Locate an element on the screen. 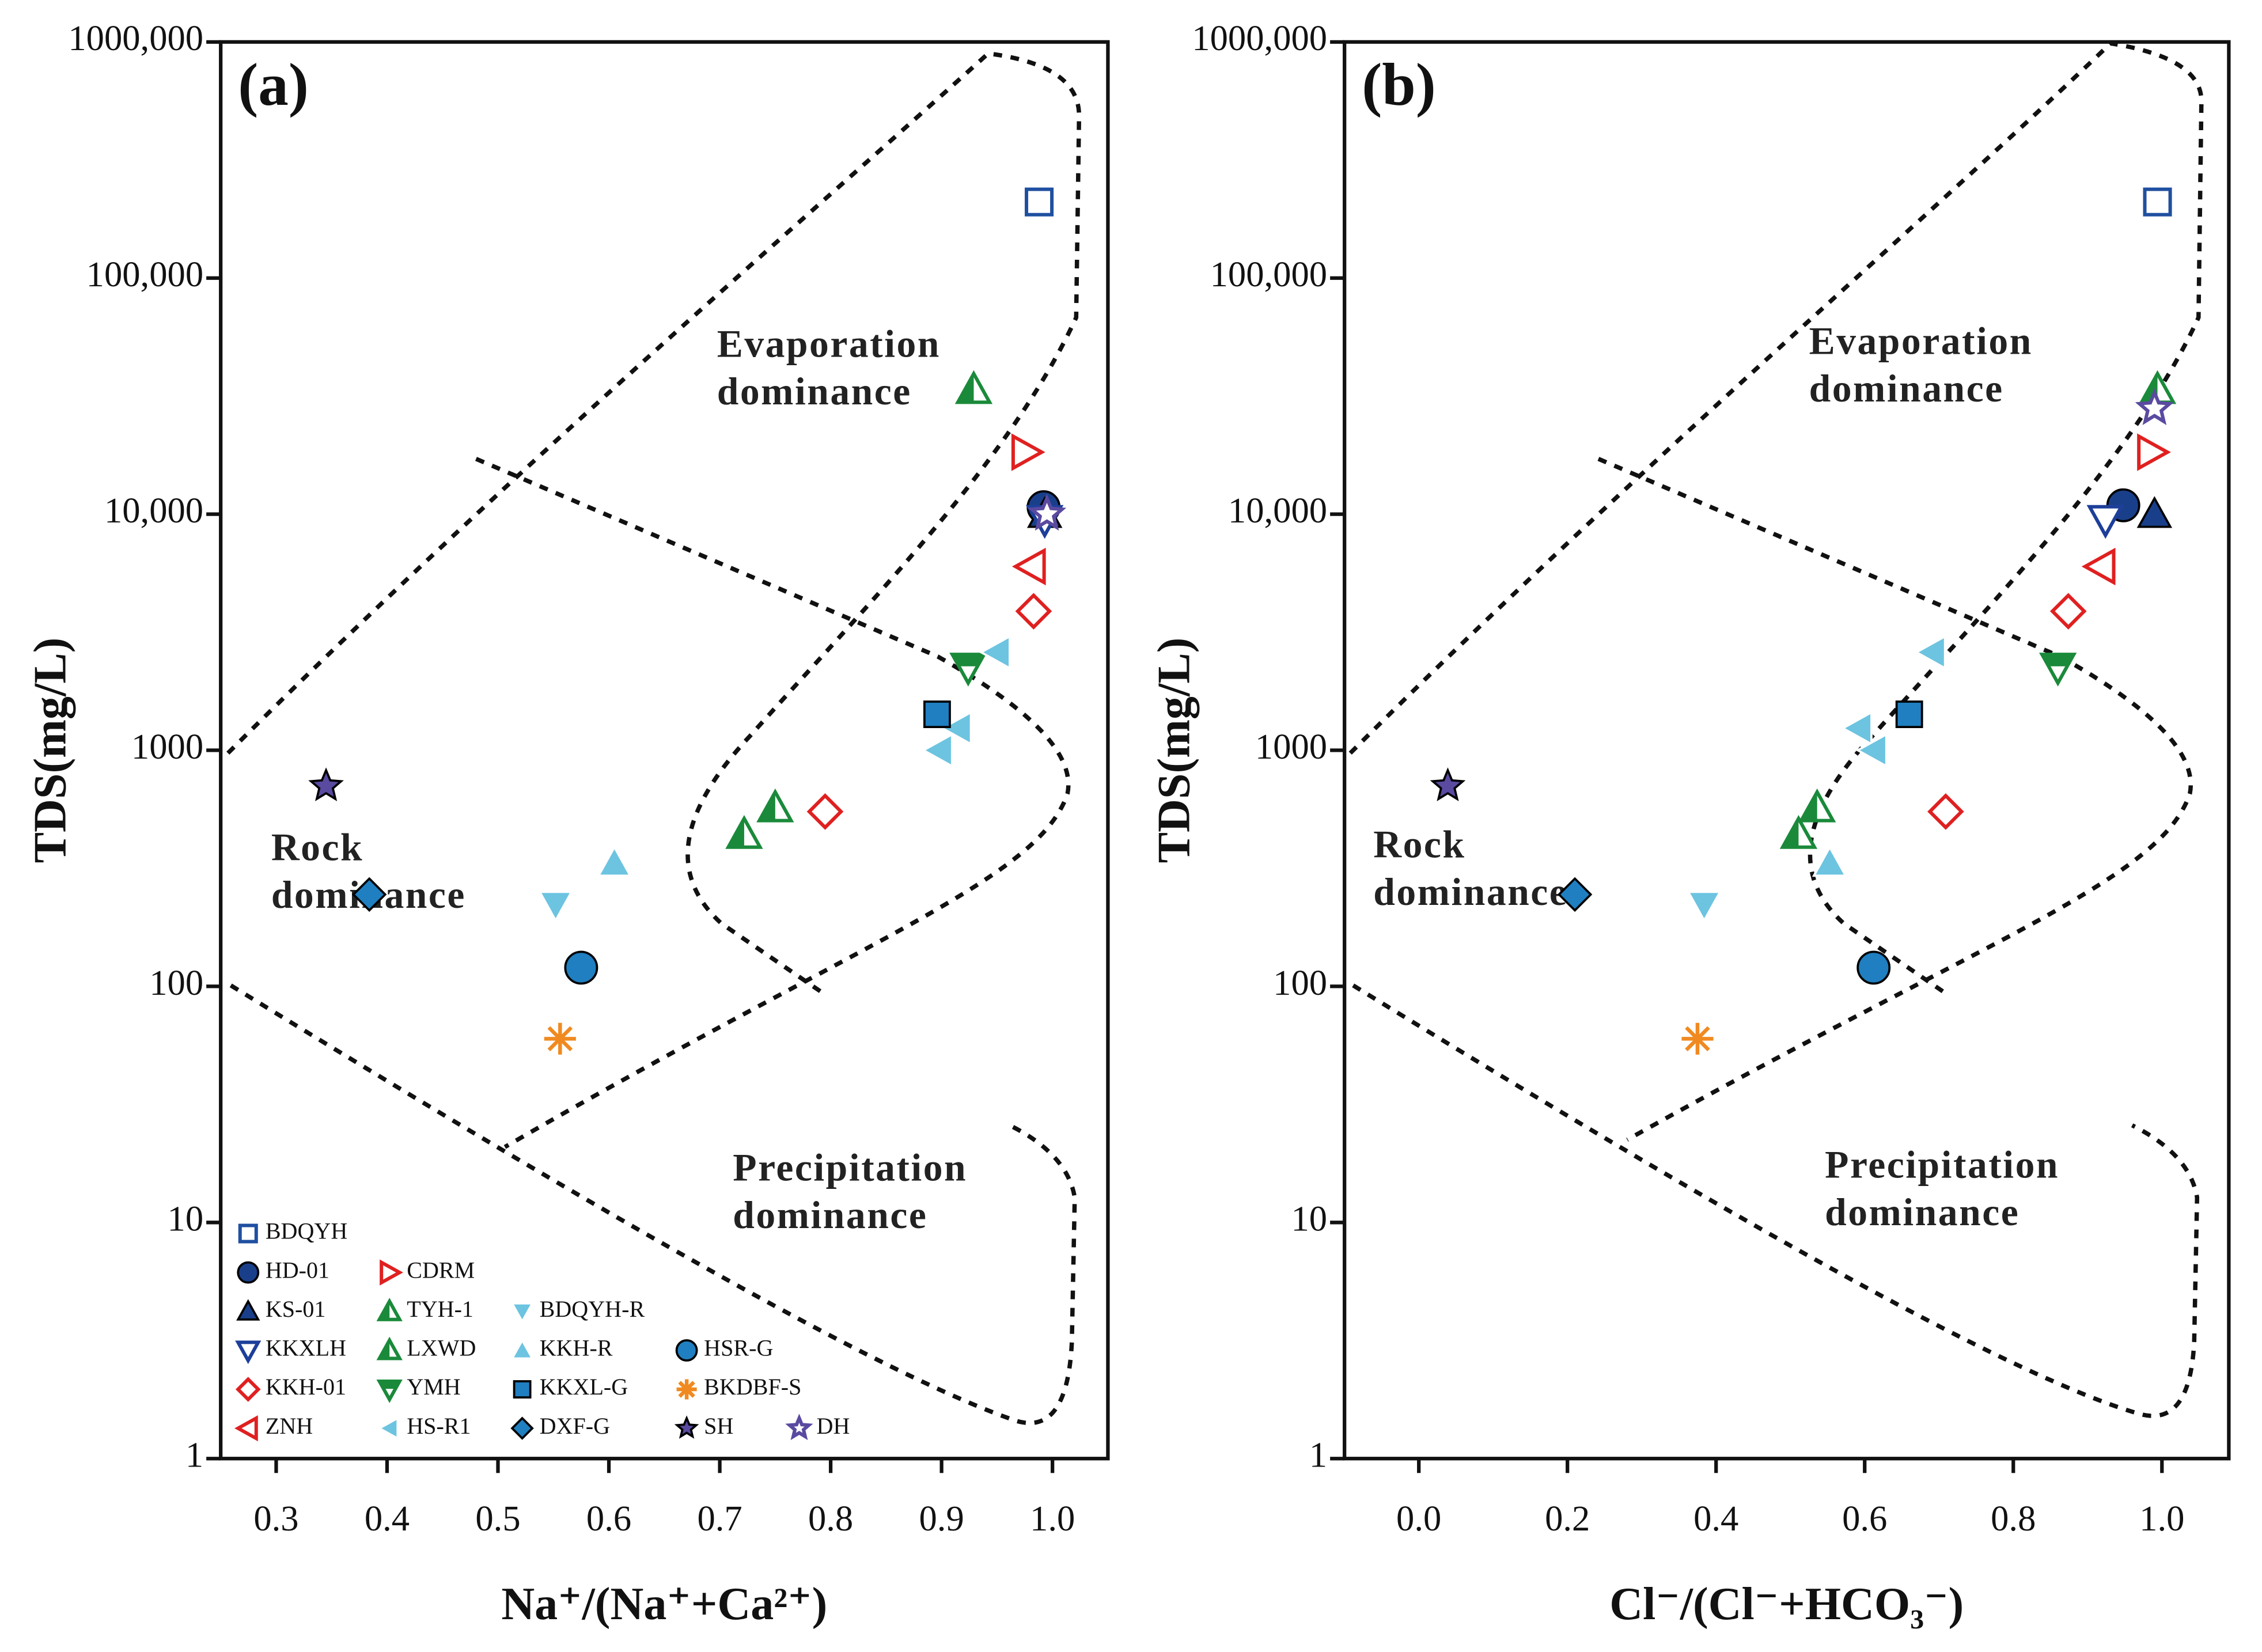  x-axis-label: Na⁺/(Na⁺+Ca²⁺) is located at coordinates (664, 1604).